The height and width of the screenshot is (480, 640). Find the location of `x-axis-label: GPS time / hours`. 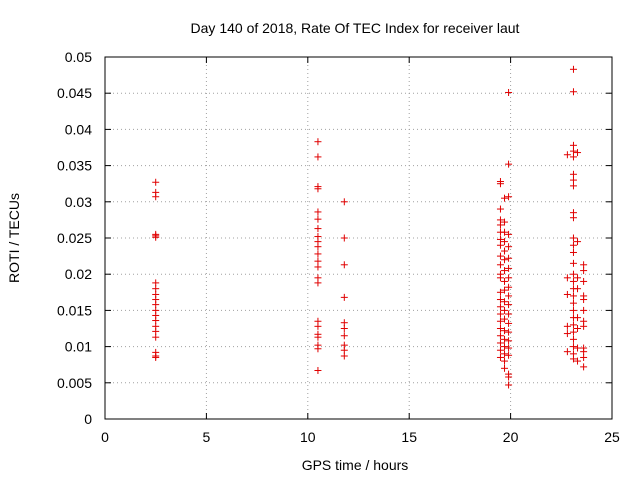

x-axis-label: GPS time / hours is located at coordinates (355, 465).